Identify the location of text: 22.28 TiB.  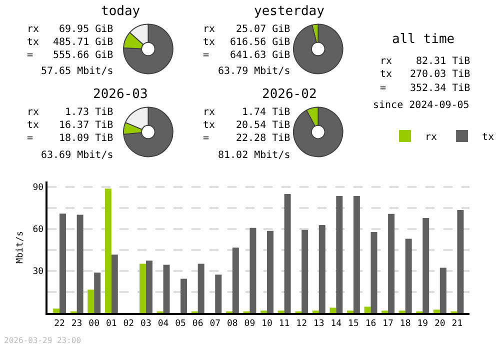
(263, 138).